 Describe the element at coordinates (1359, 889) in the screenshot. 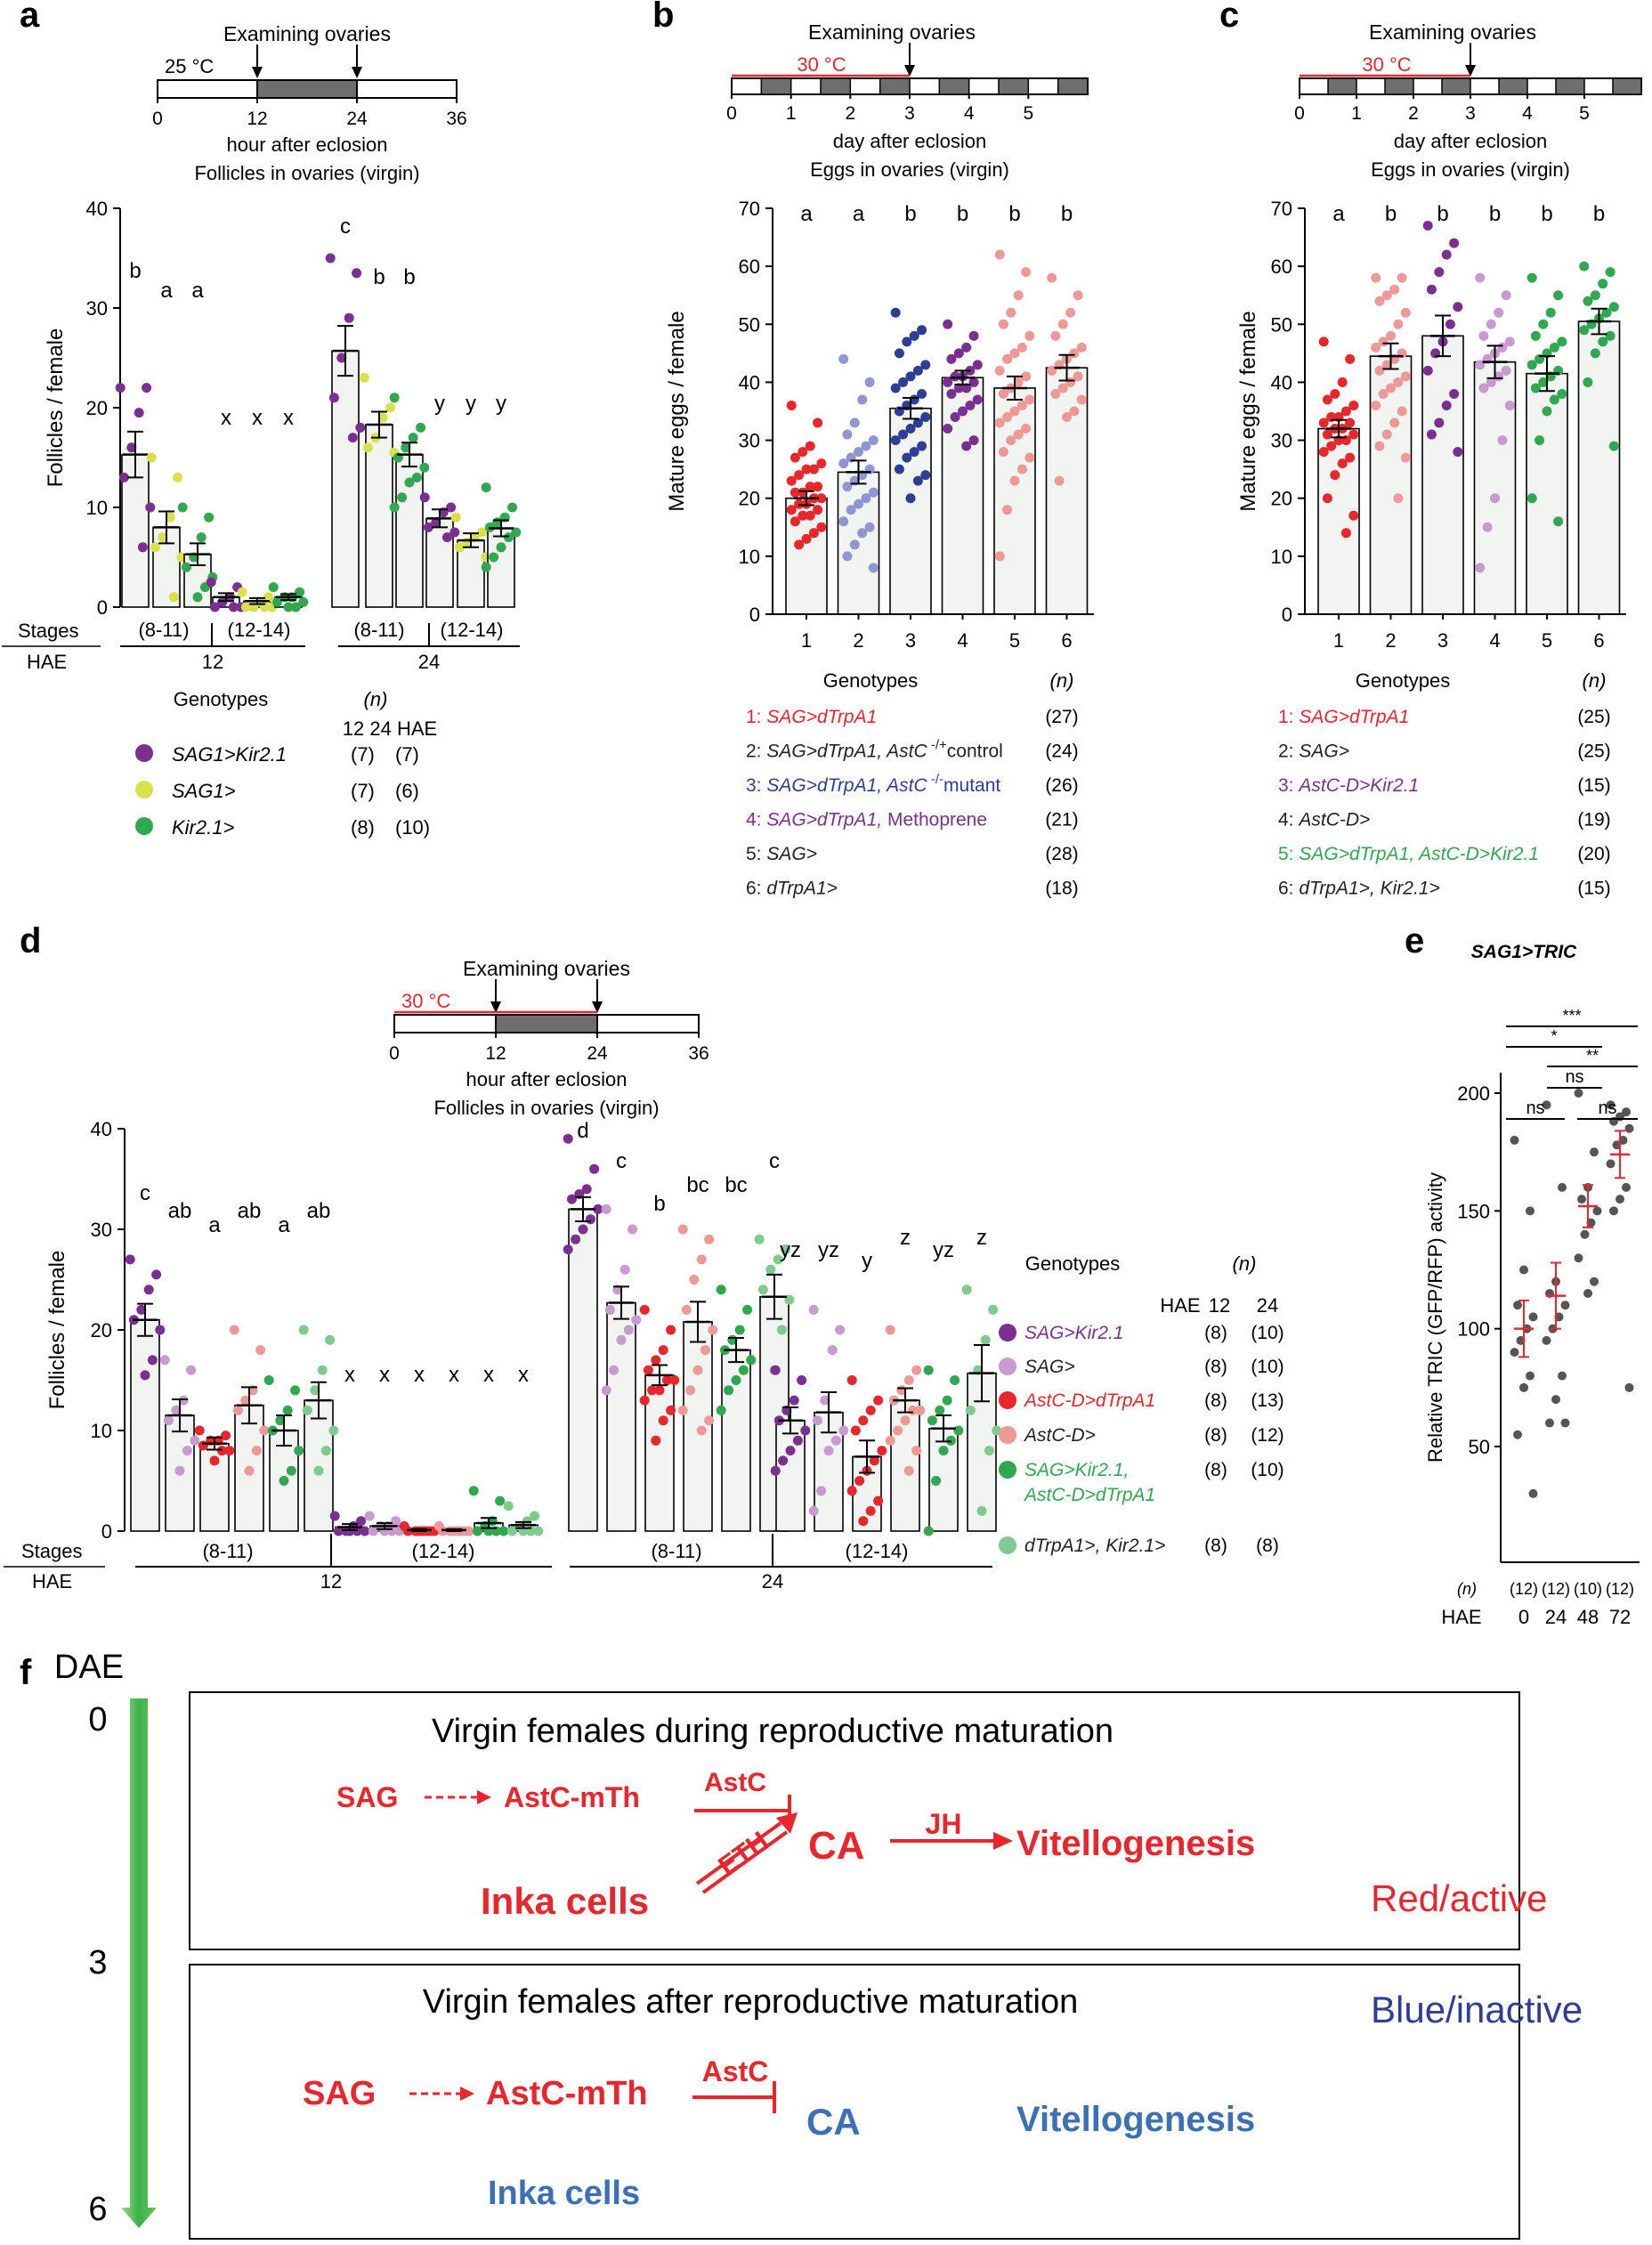

I see `panel-c-legend-entry: 6: dTrpA1>, Kir2.1>` at that location.